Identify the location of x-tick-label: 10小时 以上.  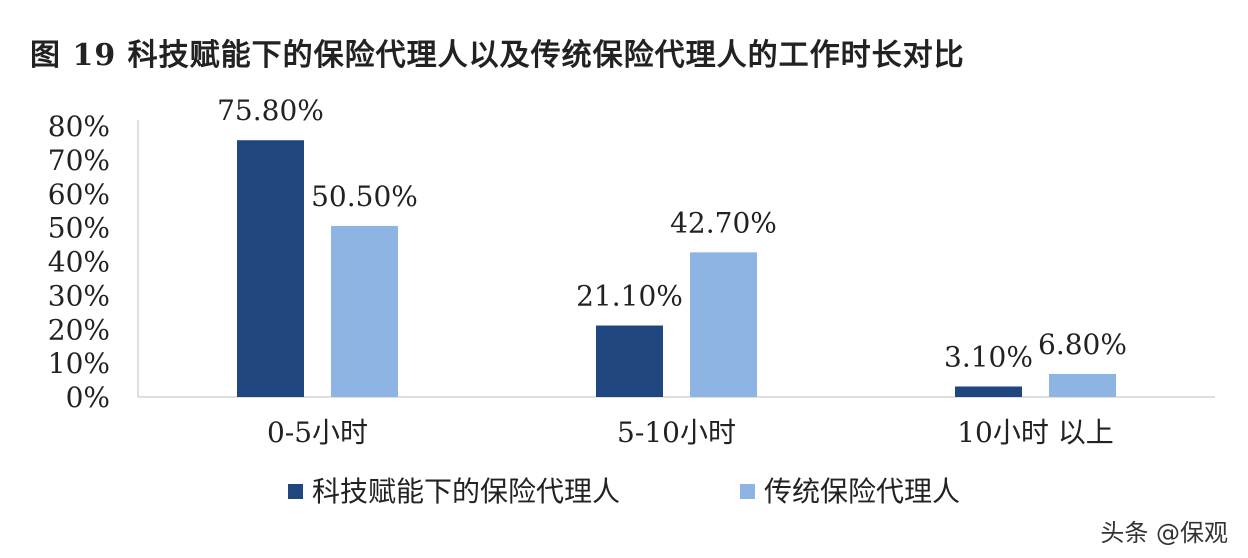
(1035, 432).